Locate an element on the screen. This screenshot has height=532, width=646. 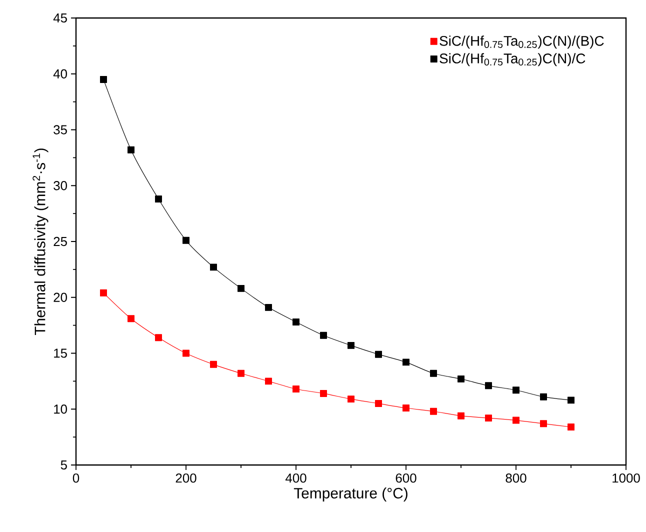
legend-label: SiC/(Hf$_{0.75}$Ta$_{0.25}$)C(N)/C is located at coordinates (513, 59).